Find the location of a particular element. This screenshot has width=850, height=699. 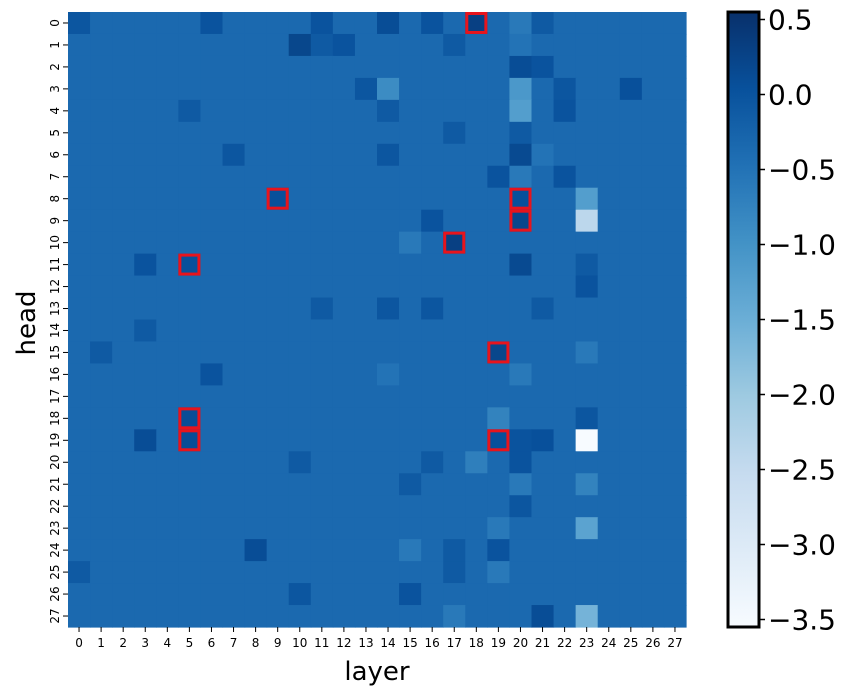

y-tick-label: 9 is located at coordinates (55, 221).